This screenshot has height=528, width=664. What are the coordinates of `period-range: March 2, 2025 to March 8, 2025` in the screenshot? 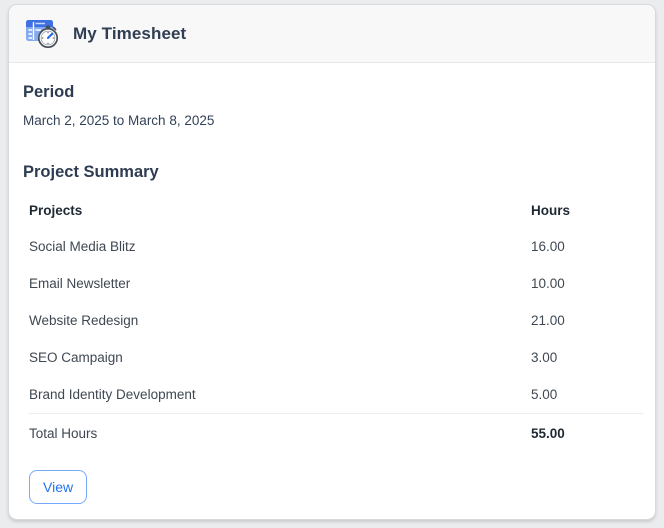 It's located at (119, 120).